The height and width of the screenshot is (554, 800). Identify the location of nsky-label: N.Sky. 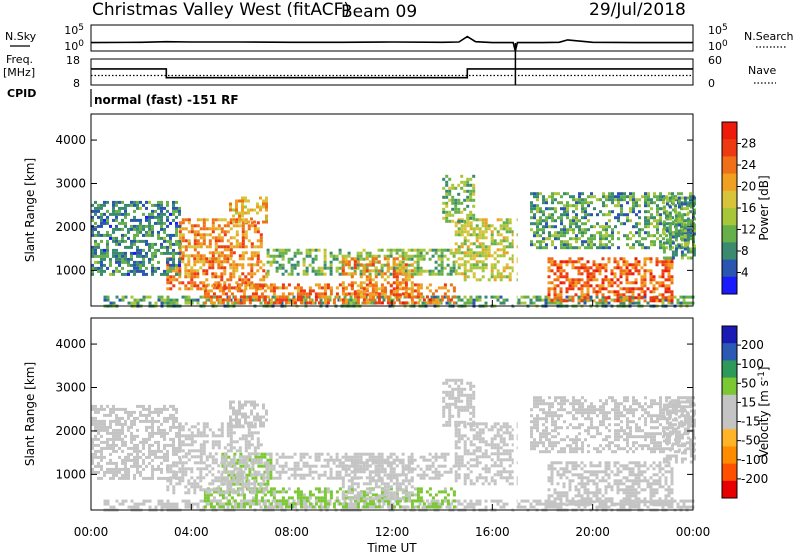
(21, 36).